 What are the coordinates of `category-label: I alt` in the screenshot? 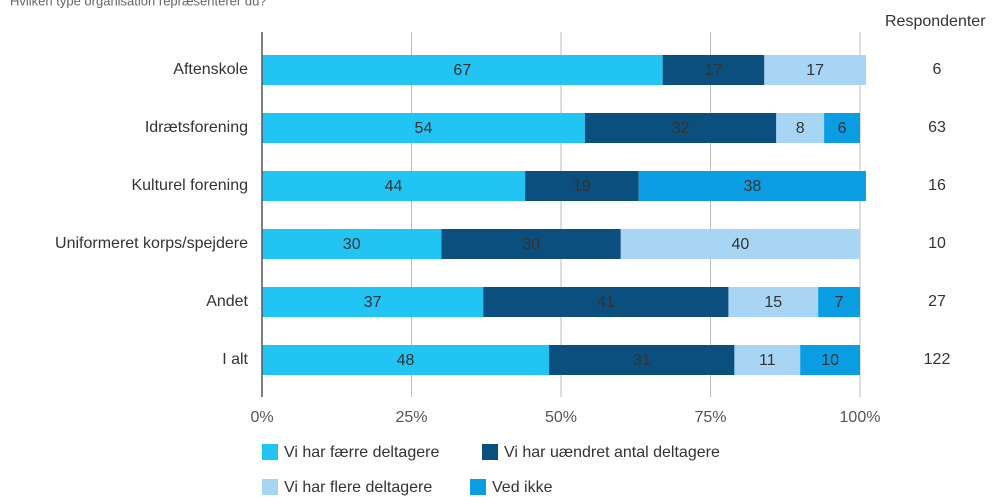 It's located at (235, 359).